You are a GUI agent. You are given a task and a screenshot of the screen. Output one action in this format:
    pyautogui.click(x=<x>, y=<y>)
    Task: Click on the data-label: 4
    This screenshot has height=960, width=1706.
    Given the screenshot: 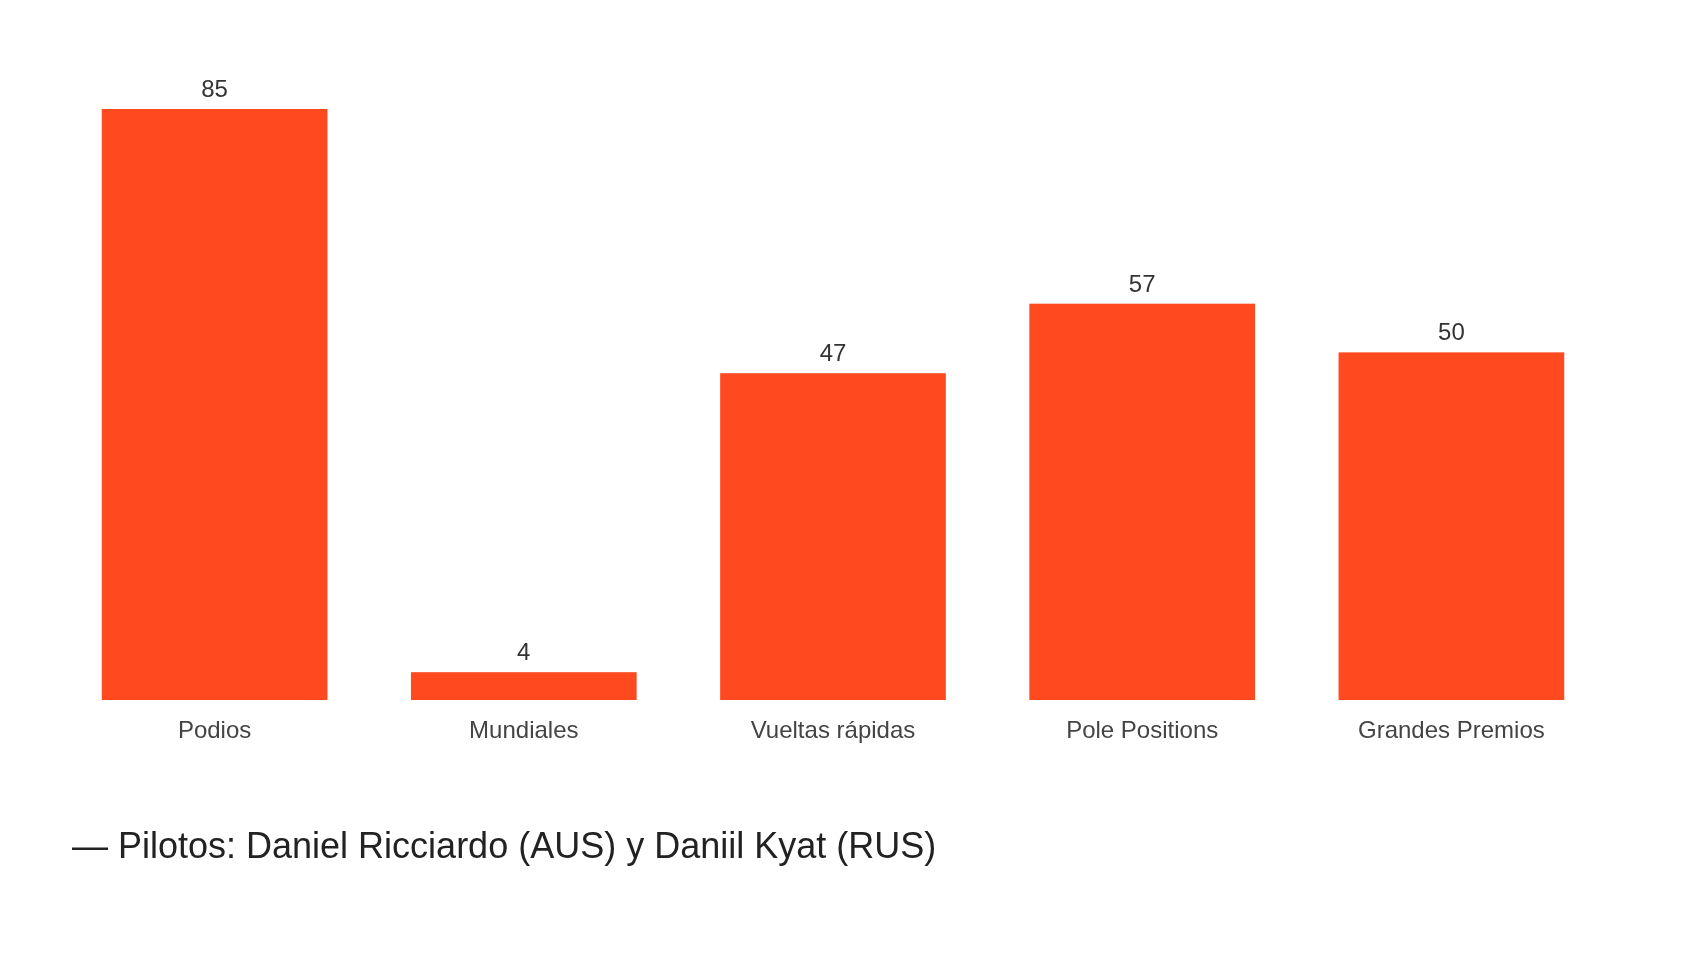 What is the action you would take?
    pyautogui.click(x=524, y=652)
    